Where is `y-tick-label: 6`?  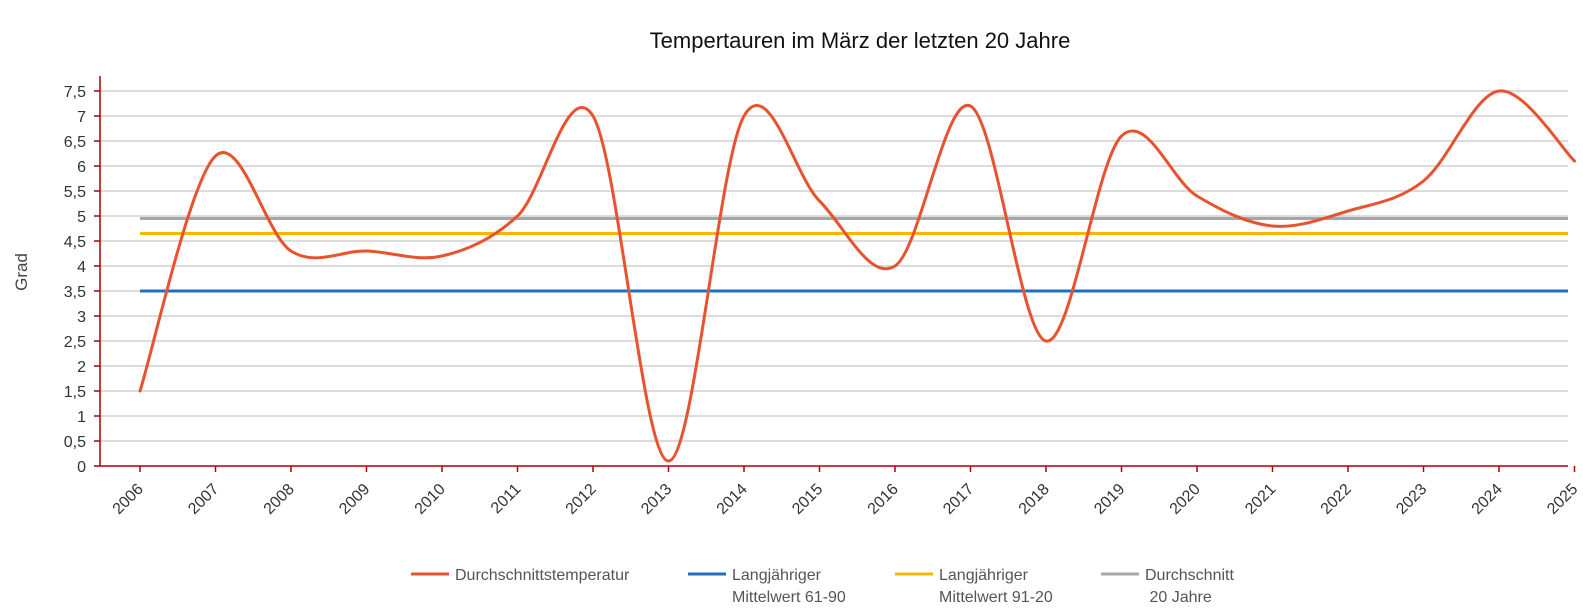 y-tick-label: 6 is located at coordinates (81, 167).